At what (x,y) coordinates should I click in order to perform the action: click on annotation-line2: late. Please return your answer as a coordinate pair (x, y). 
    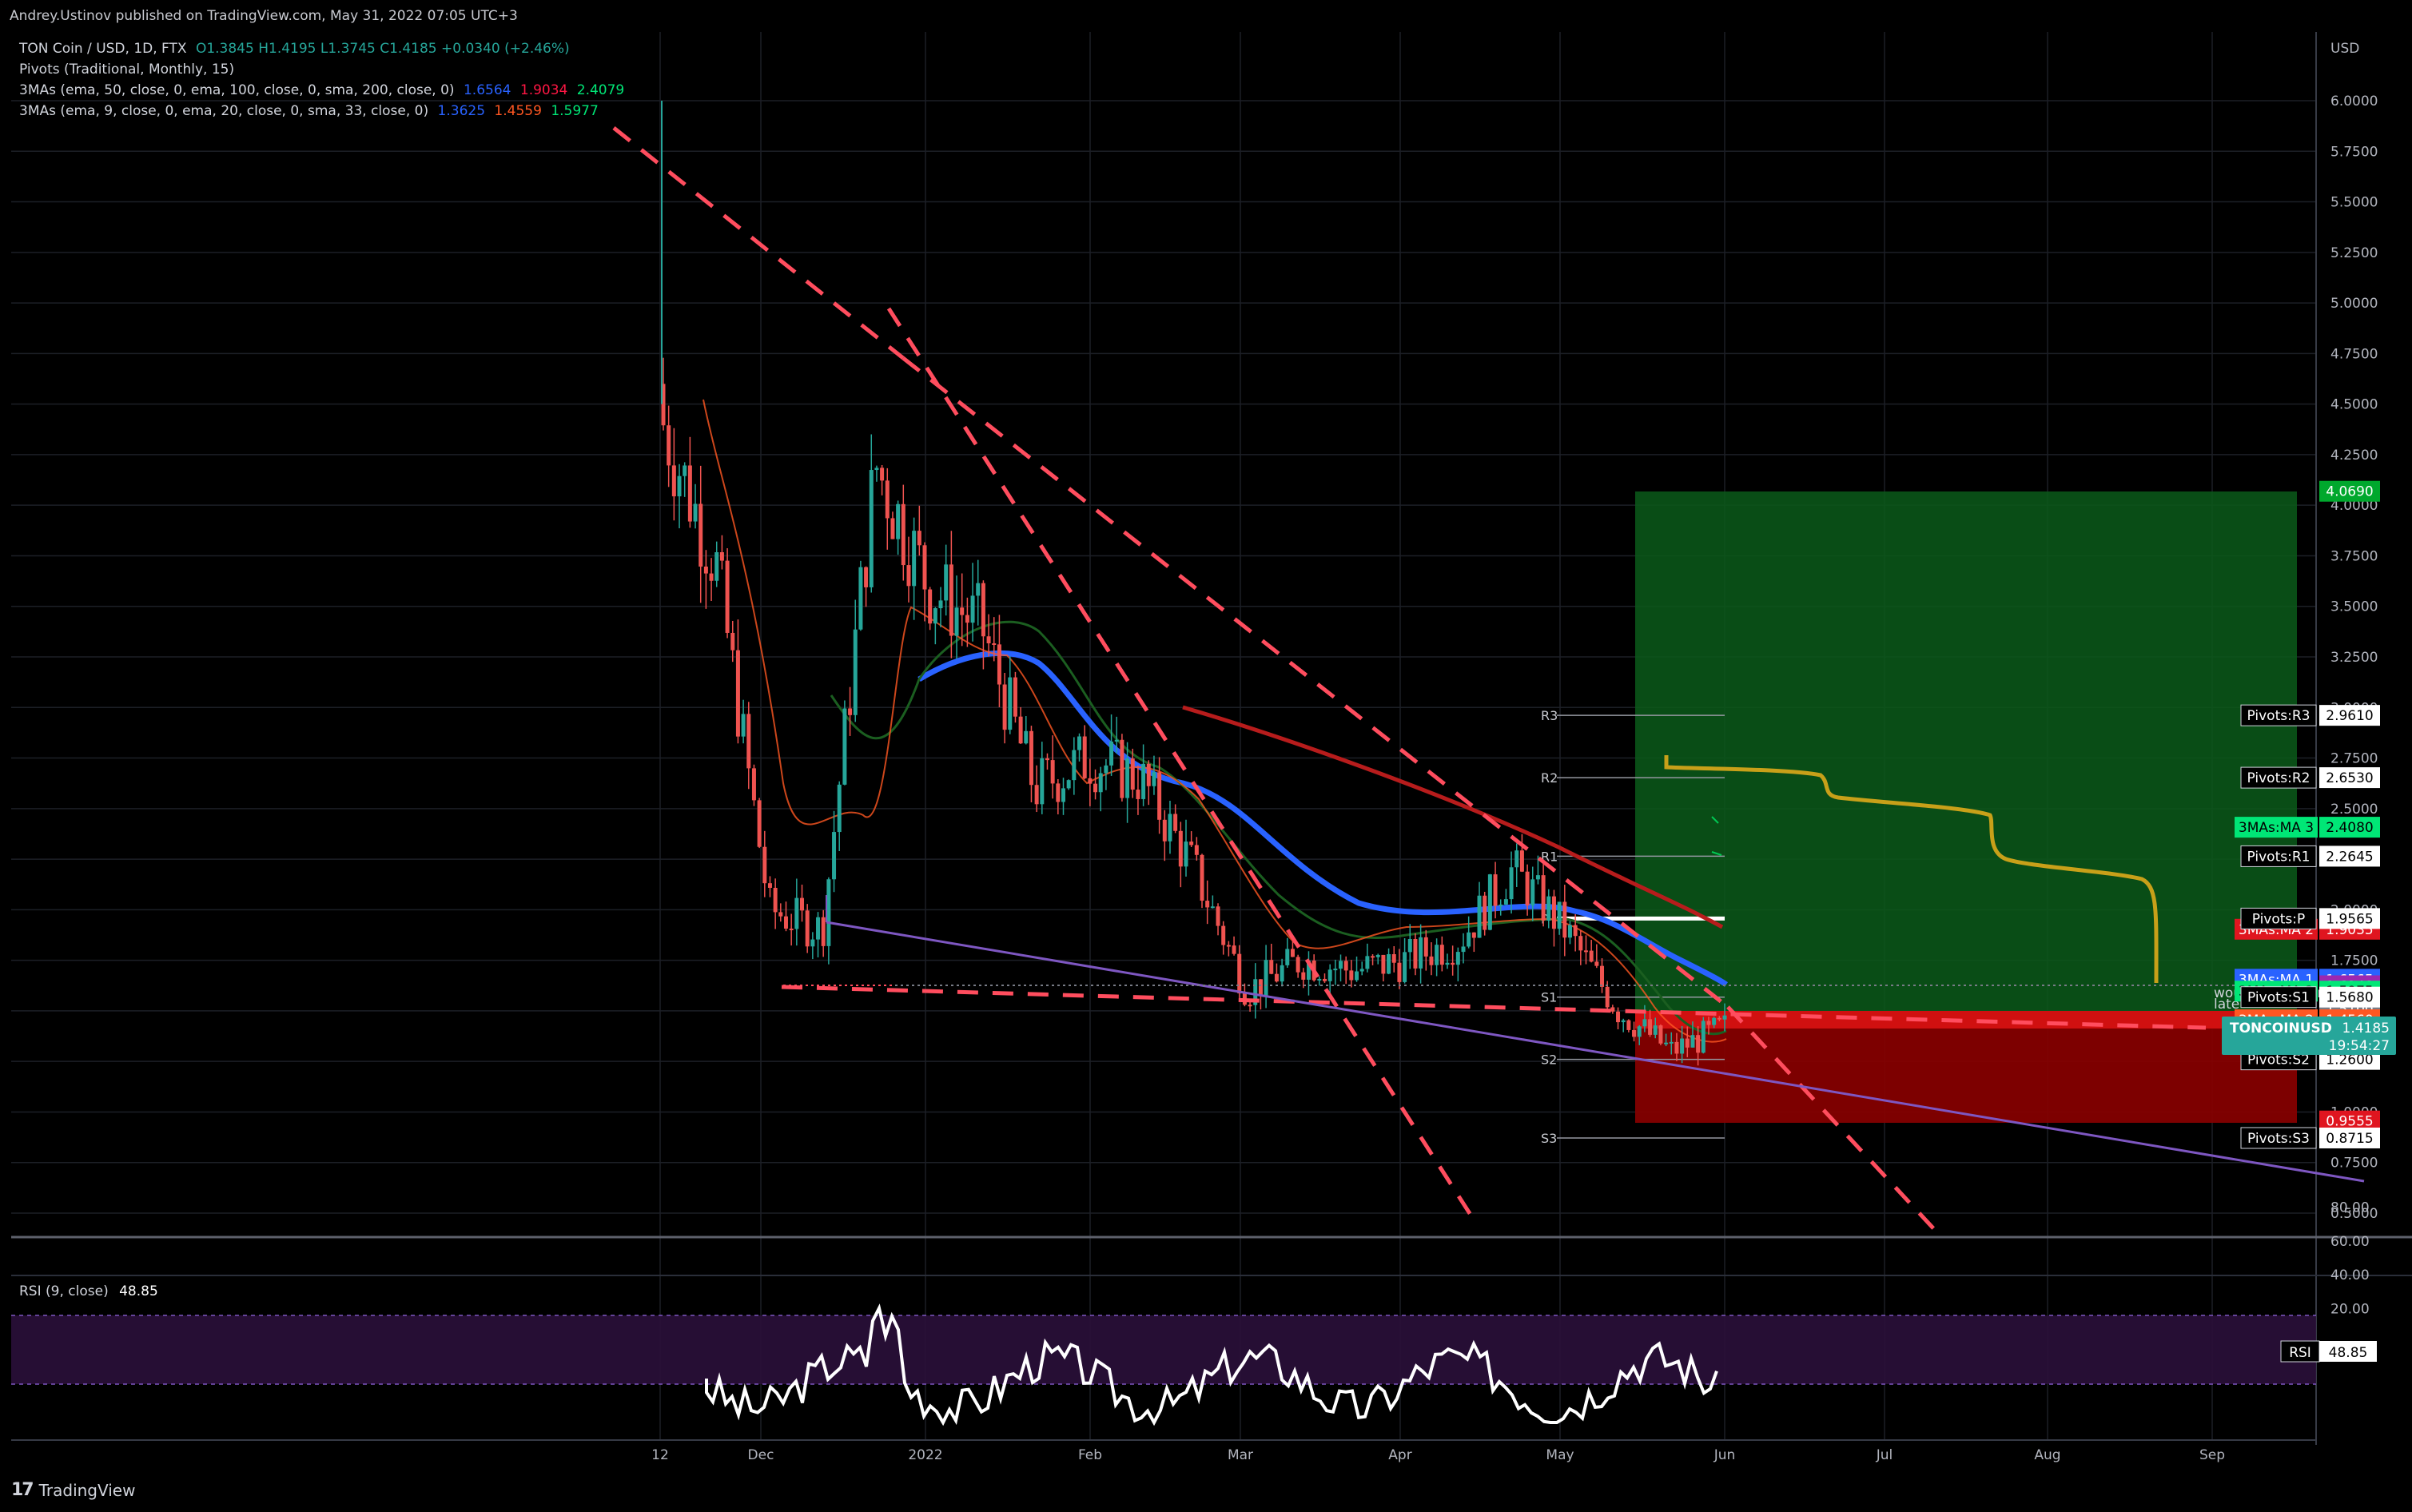
    Looking at the image, I should click on (2226, 1005).